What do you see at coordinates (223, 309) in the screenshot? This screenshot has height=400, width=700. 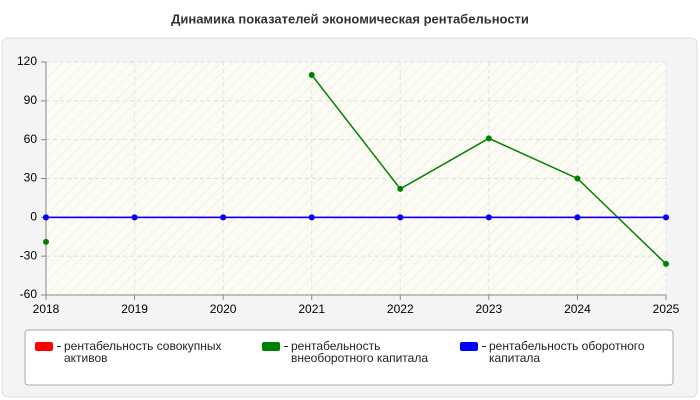 I see `x-tick-label: 2020` at bounding box center [223, 309].